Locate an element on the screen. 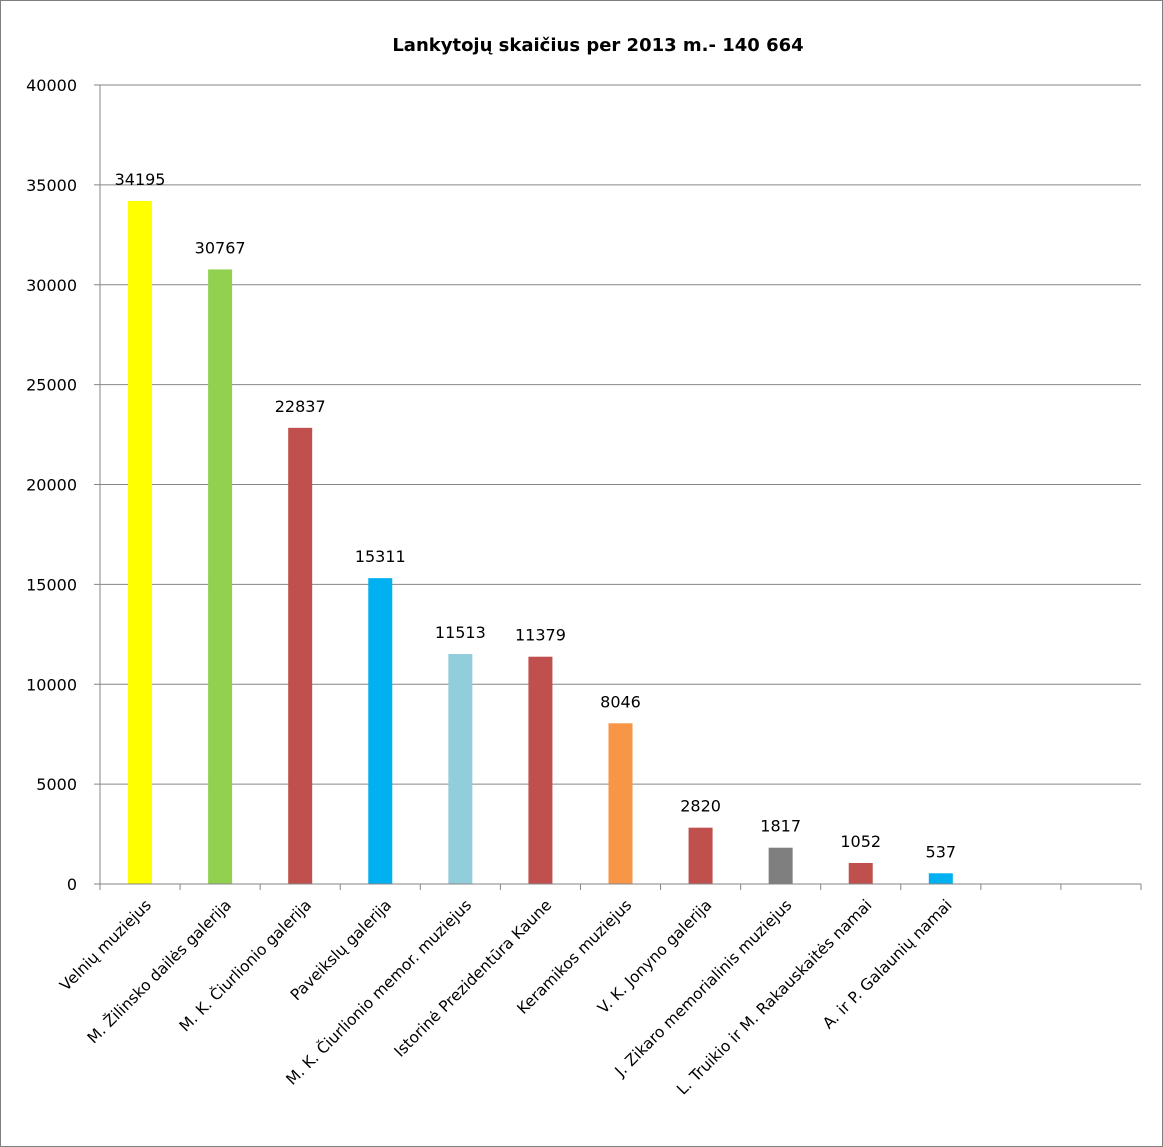 This screenshot has height=1147, width=1163. data-label: 15311 is located at coordinates (380, 556).